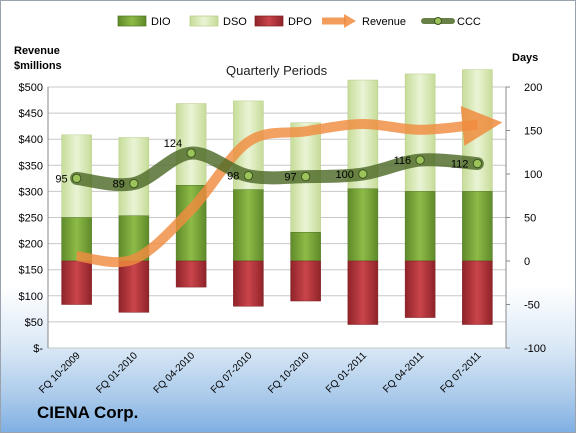  What do you see at coordinates (384, 22) in the screenshot?
I see `legend-label-revenue: Revenue` at bounding box center [384, 22].